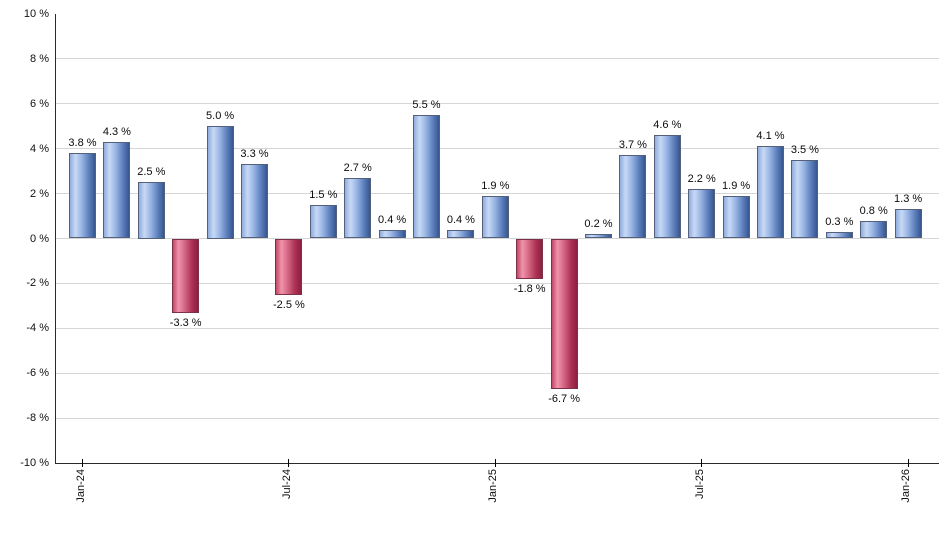  Describe the element at coordinates (667, 125) in the screenshot. I see `bar-value-label: 4.6 %` at that location.